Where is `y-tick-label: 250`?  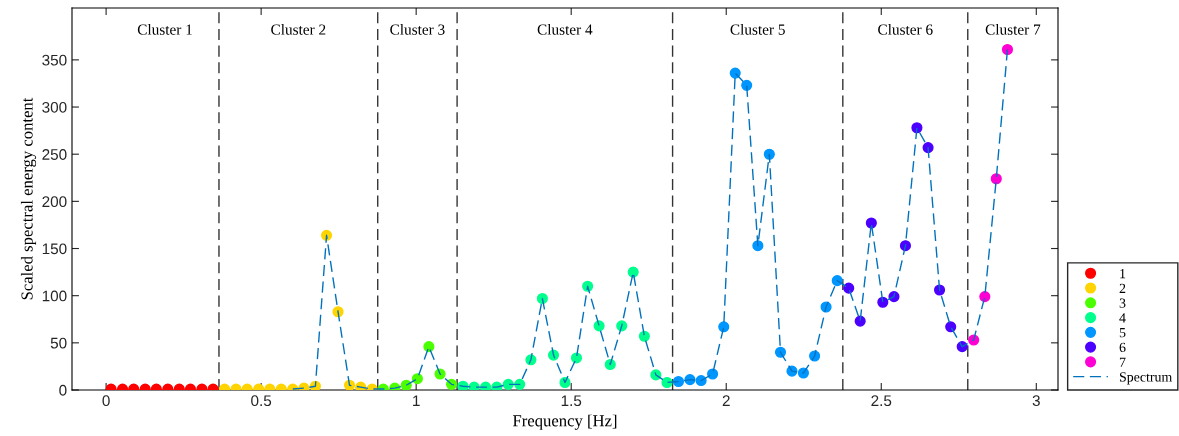 y-tick-label: 250 is located at coordinates (54, 154).